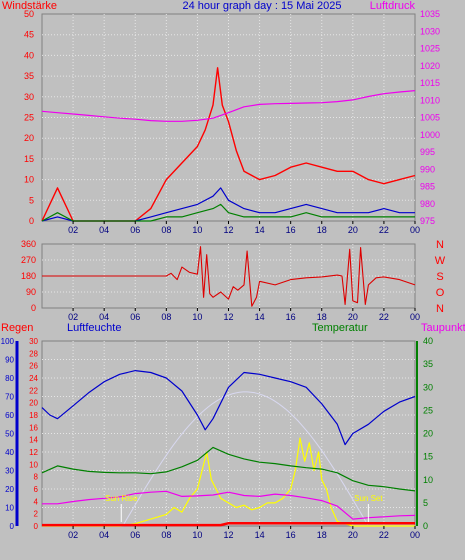 Image resolution: width=465 pixels, height=560 pixels. Describe the element at coordinates (33, 403) in the screenshot. I see `rain-tick-label: 20` at that location.